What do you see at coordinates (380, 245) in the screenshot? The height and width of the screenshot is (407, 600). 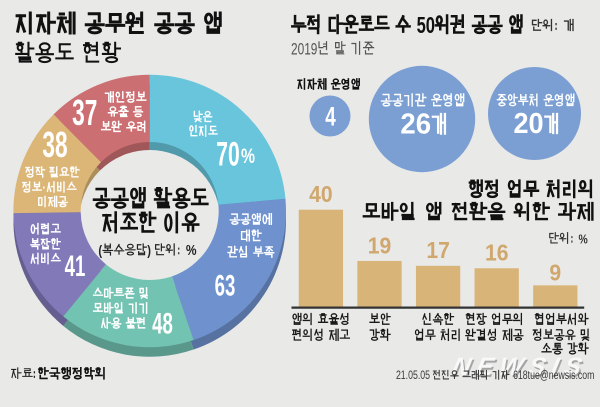 I see `svg-text: 19` at bounding box center [380, 245].